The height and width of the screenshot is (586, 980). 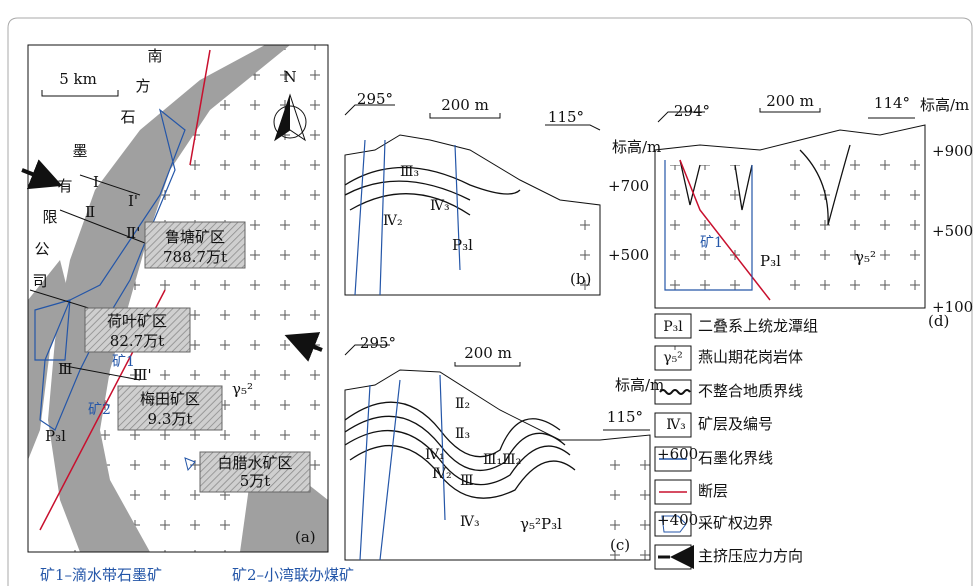 I want to click on section-label: Ⅱ', so click(x=133, y=233).